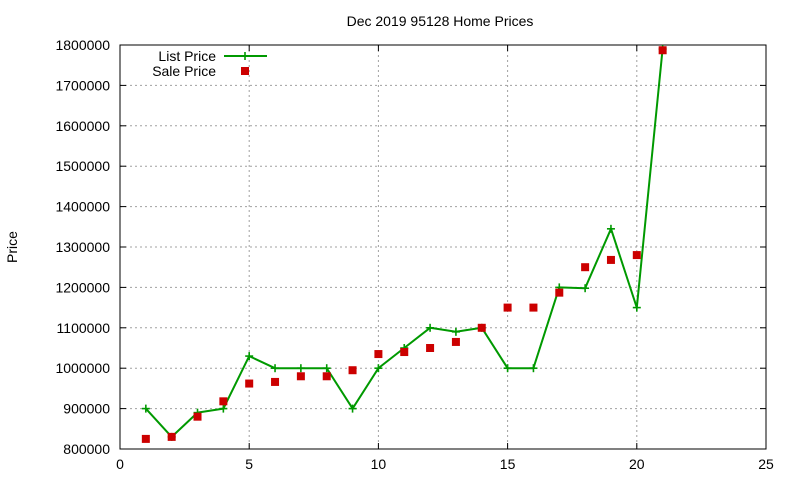 This screenshot has width=800, height=480. I want to click on x-tick-label: 25, so click(766, 464).